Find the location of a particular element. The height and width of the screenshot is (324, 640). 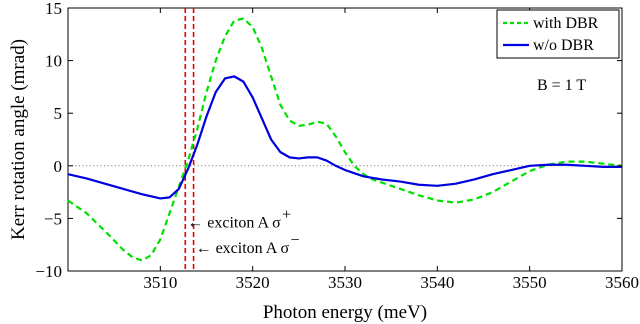

annotation-sup-1: + is located at coordinates (286, 215).